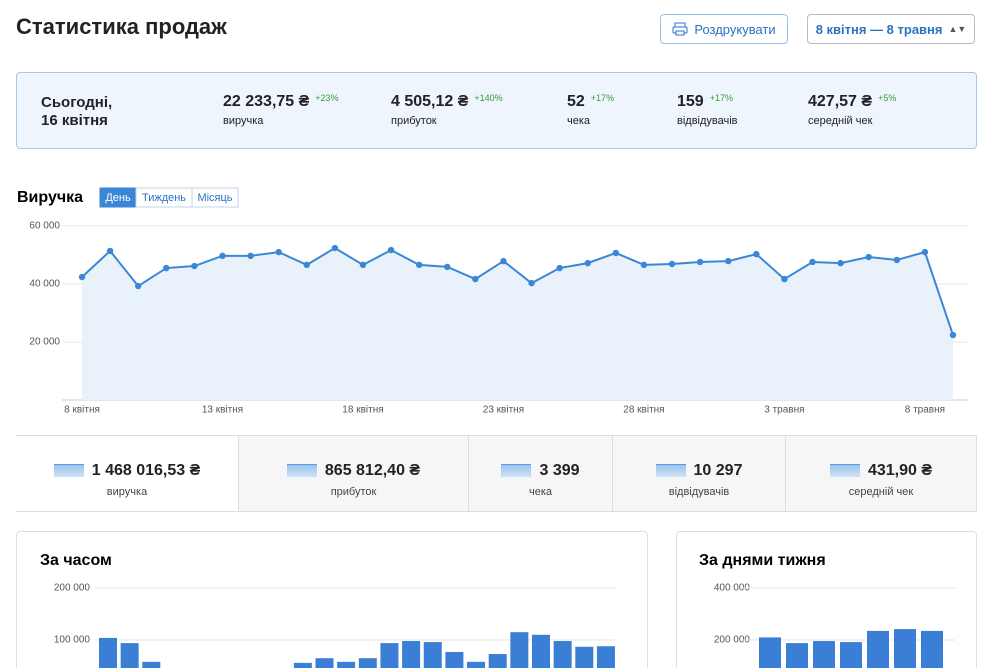  I want to click on today-label: Сьогодні, 16 квітня, so click(76, 112).